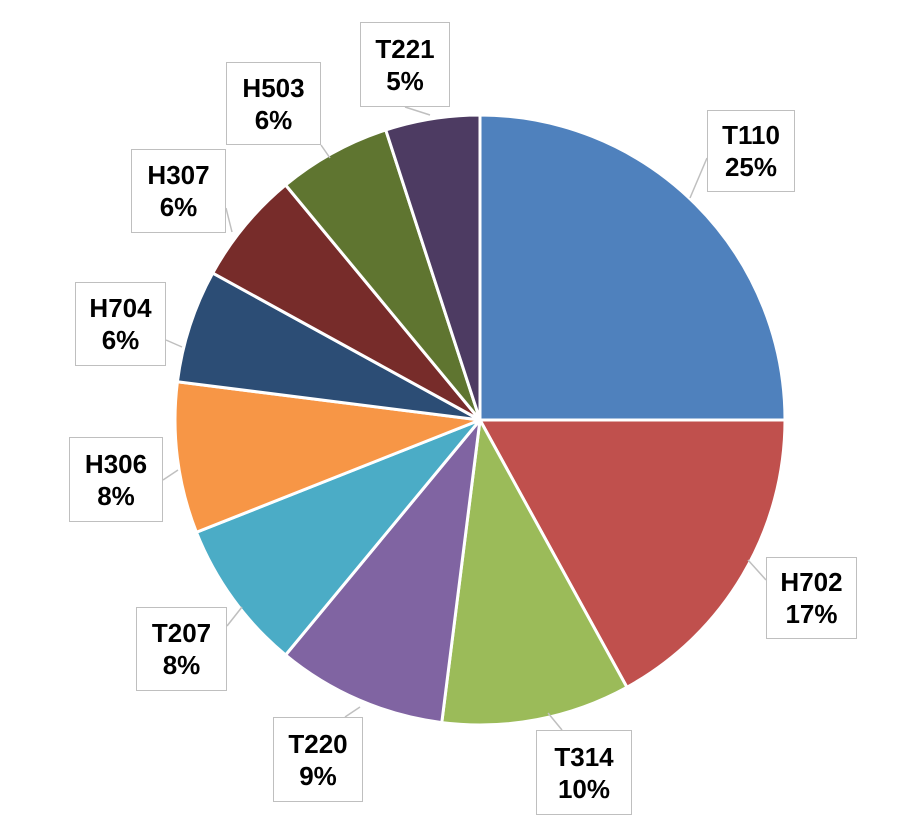  What do you see at coordinates (584, 756) in the screenshot?
I see `data-label-category: T314` at bounding box center [584, 756].